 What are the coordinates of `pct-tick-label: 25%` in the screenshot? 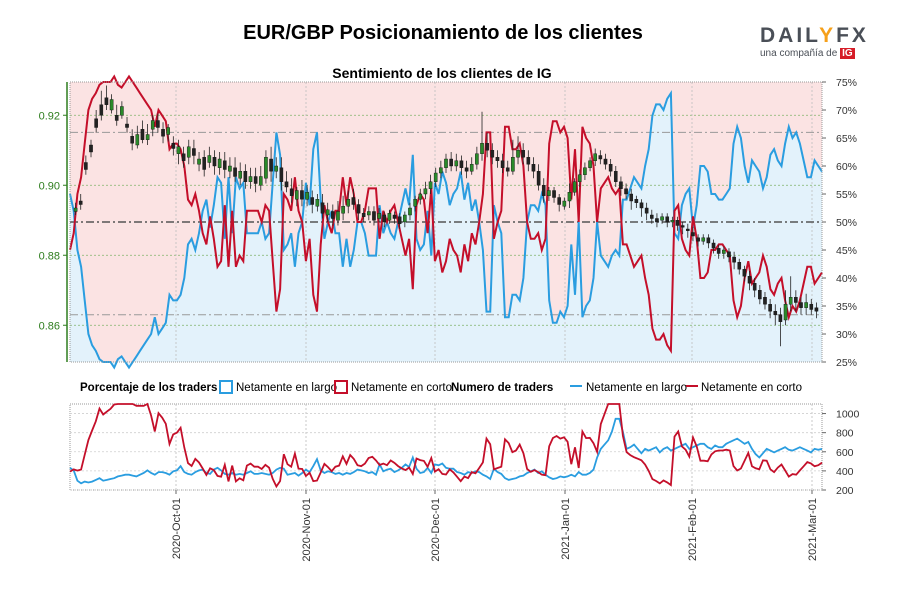 It's located at (846, 363).